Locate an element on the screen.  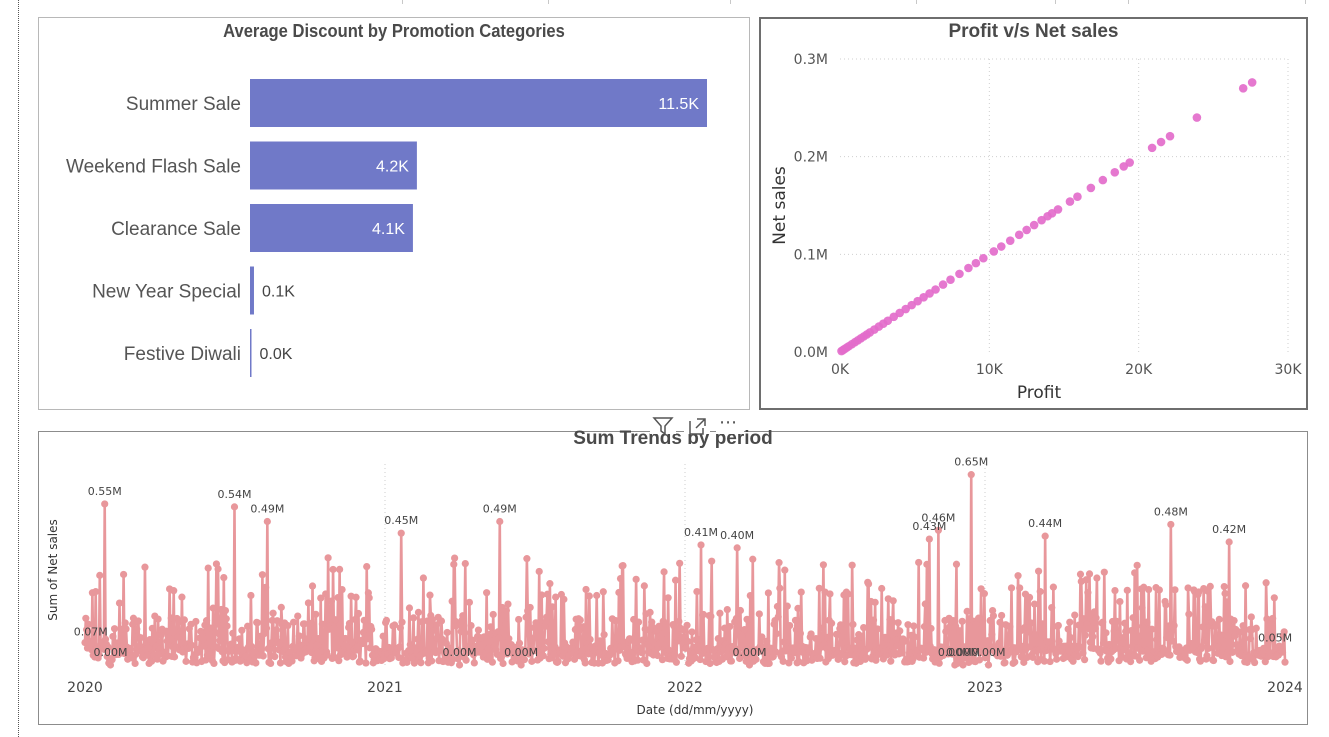
category-label: Weekend Flash Sale is located at coordinates (153, 167).